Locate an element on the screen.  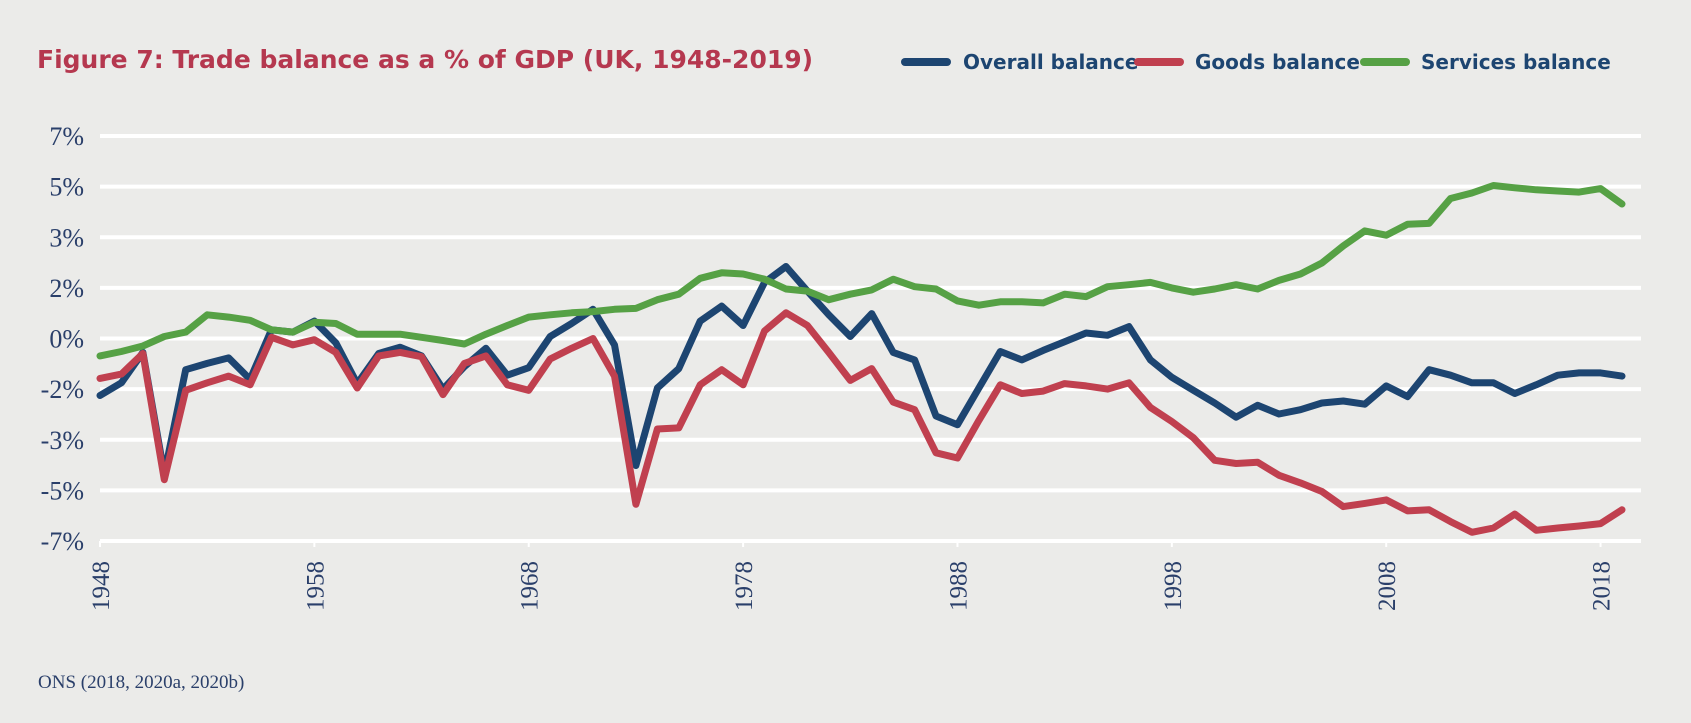
legend-label: Overall balance is located at coordinates (1050, 62).